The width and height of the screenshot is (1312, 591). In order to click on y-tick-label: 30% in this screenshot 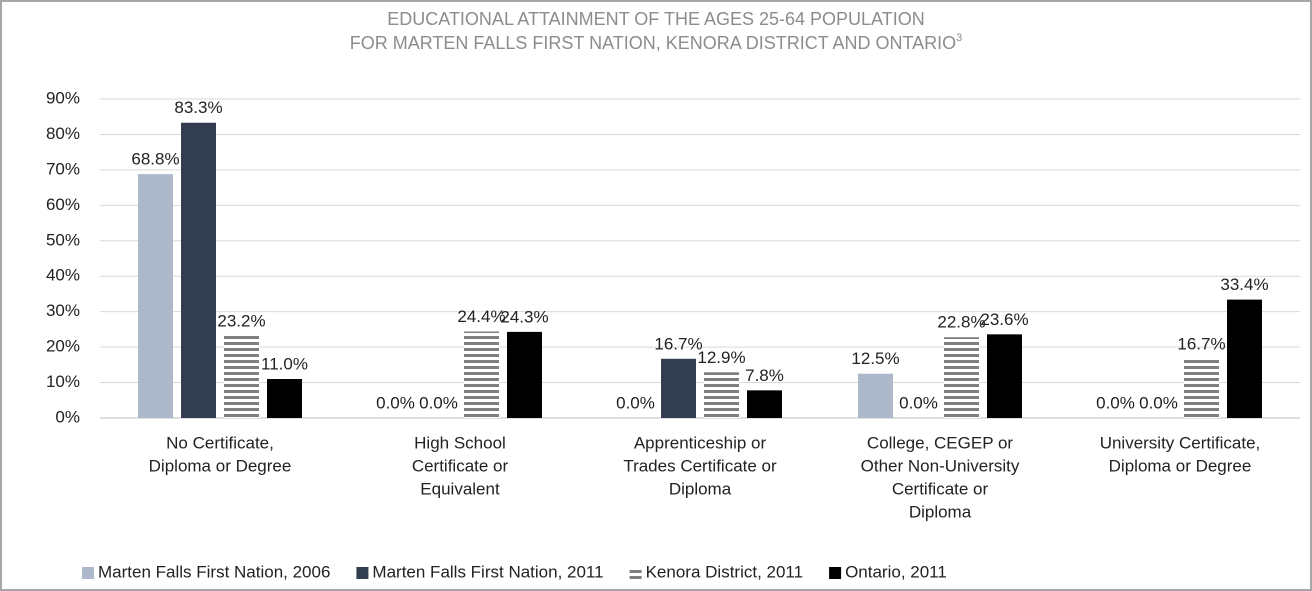, I will do `click(63, 310)`.